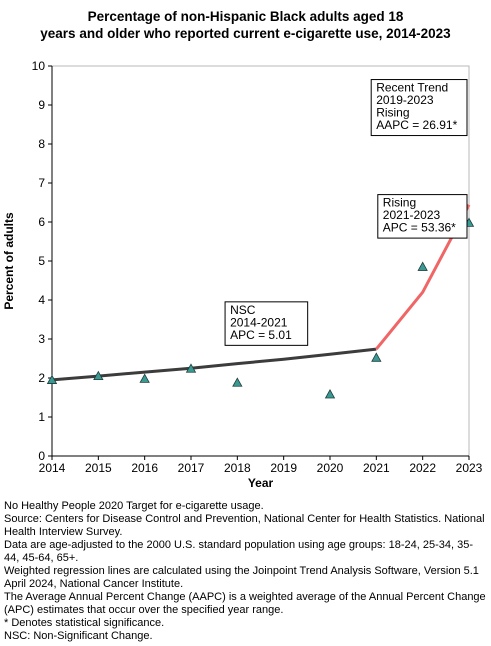 The height and width of the screenshot is (646, 491). Describe the element at coordinates (144, 378) in the screenshot. I see `data-point-2016` at that location.